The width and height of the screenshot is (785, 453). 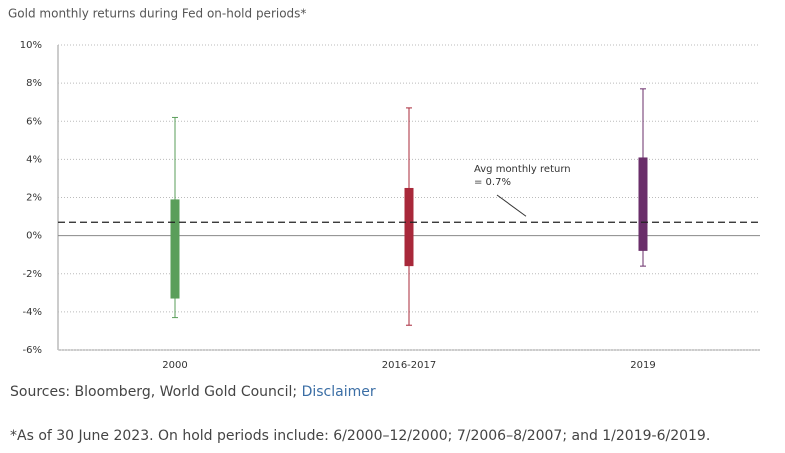 What do you see at coordinates (522, 169) in the screenshot?
I see `annotation: Avg monthly return` at bounding box center [522, 169].